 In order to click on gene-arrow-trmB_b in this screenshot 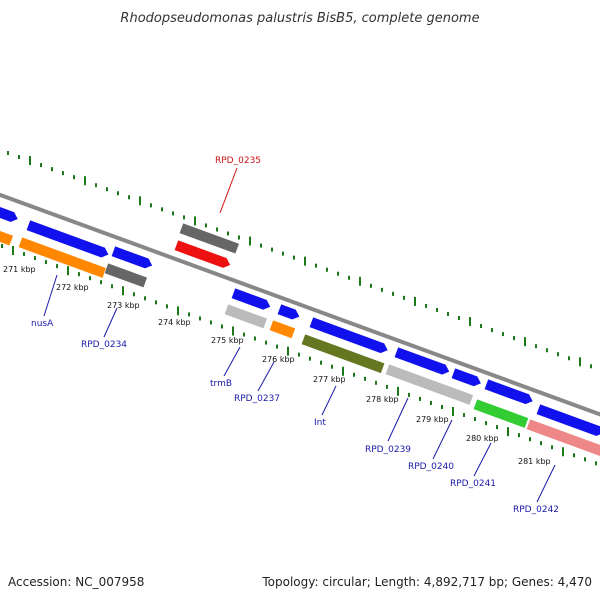, I will do `click(245, 316)`.